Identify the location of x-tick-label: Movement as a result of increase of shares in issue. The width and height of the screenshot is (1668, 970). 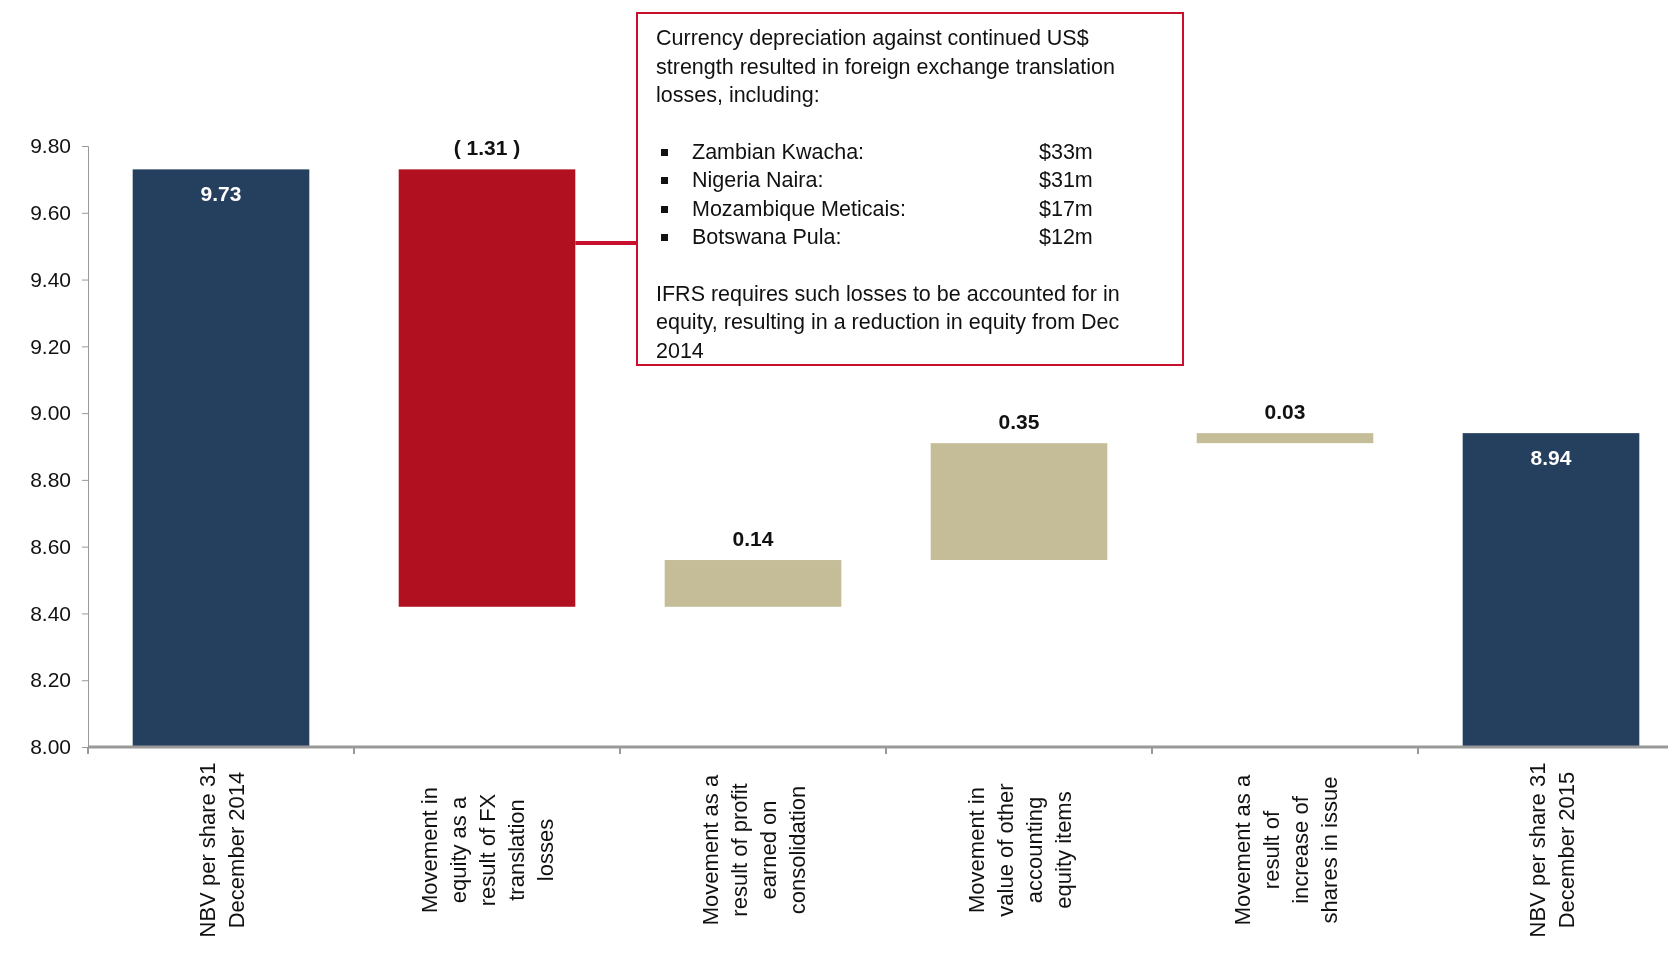
(1285, 850).